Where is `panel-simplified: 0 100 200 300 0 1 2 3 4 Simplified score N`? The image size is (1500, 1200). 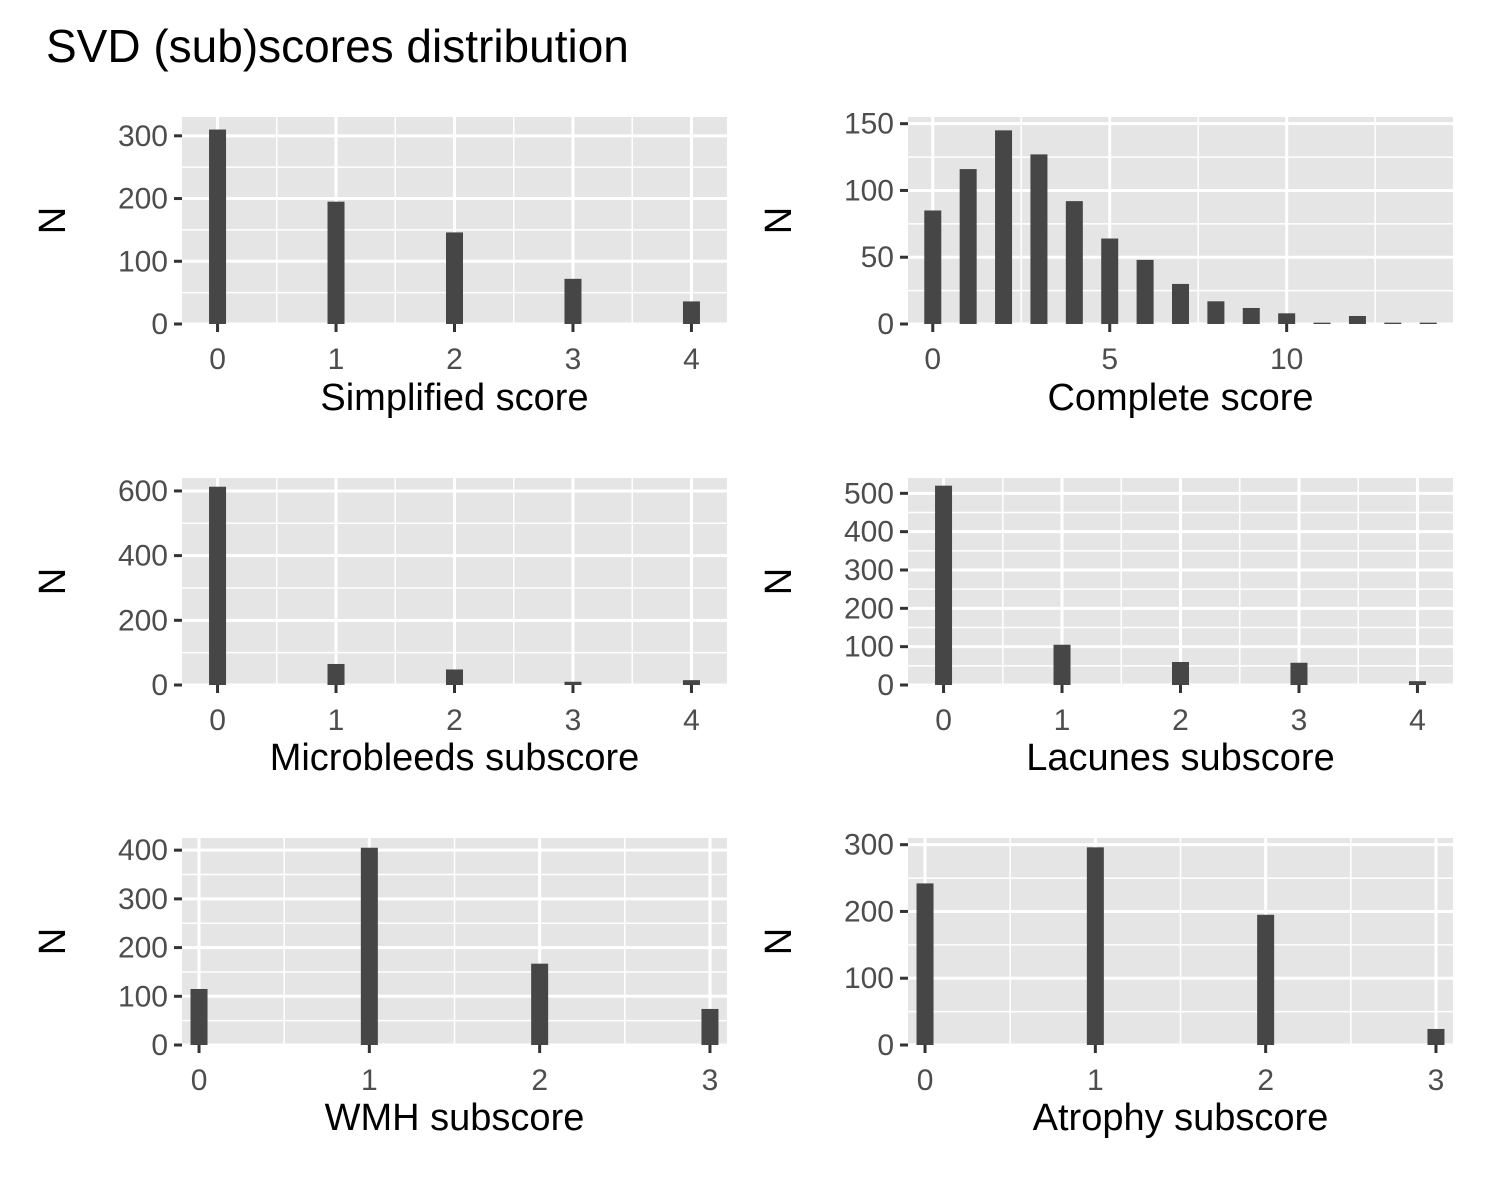 panel-simplified: 0 100 200 300 0 1 2 3 4 Simplified score N is located at coordinates (379, 268).